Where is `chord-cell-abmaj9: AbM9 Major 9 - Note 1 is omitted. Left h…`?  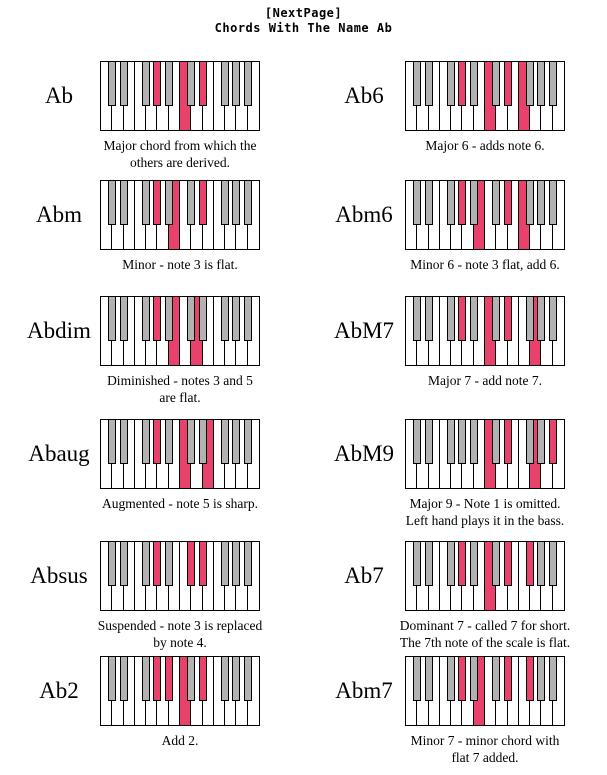 chord-cell-abmaj9: AbM9 Major 9 - Note 1 is omitted. Left h… is located at coordinates (435, 474).